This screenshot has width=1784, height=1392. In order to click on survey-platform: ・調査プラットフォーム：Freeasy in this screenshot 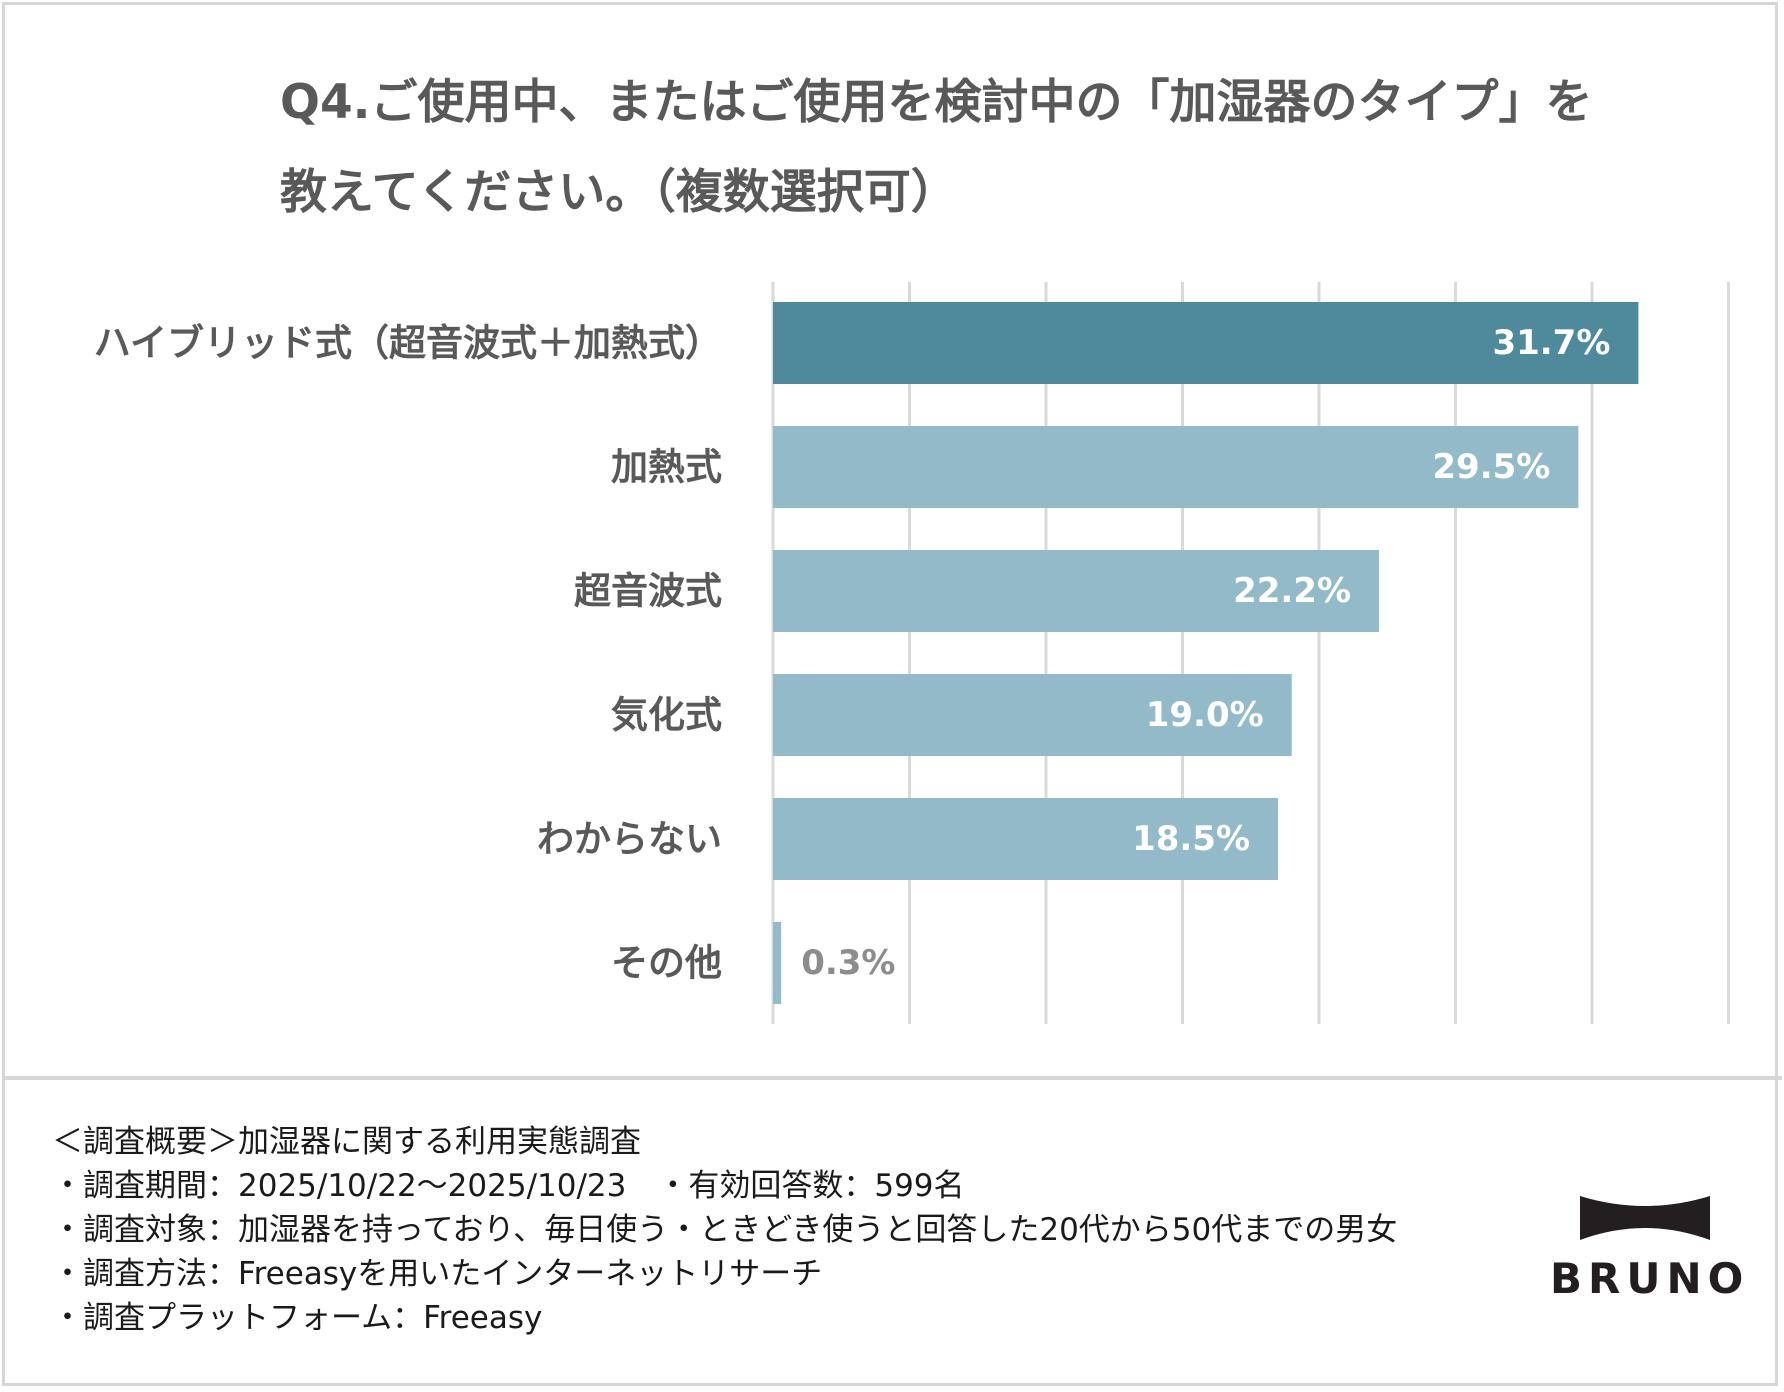, I will do `click(297, 1318)`.